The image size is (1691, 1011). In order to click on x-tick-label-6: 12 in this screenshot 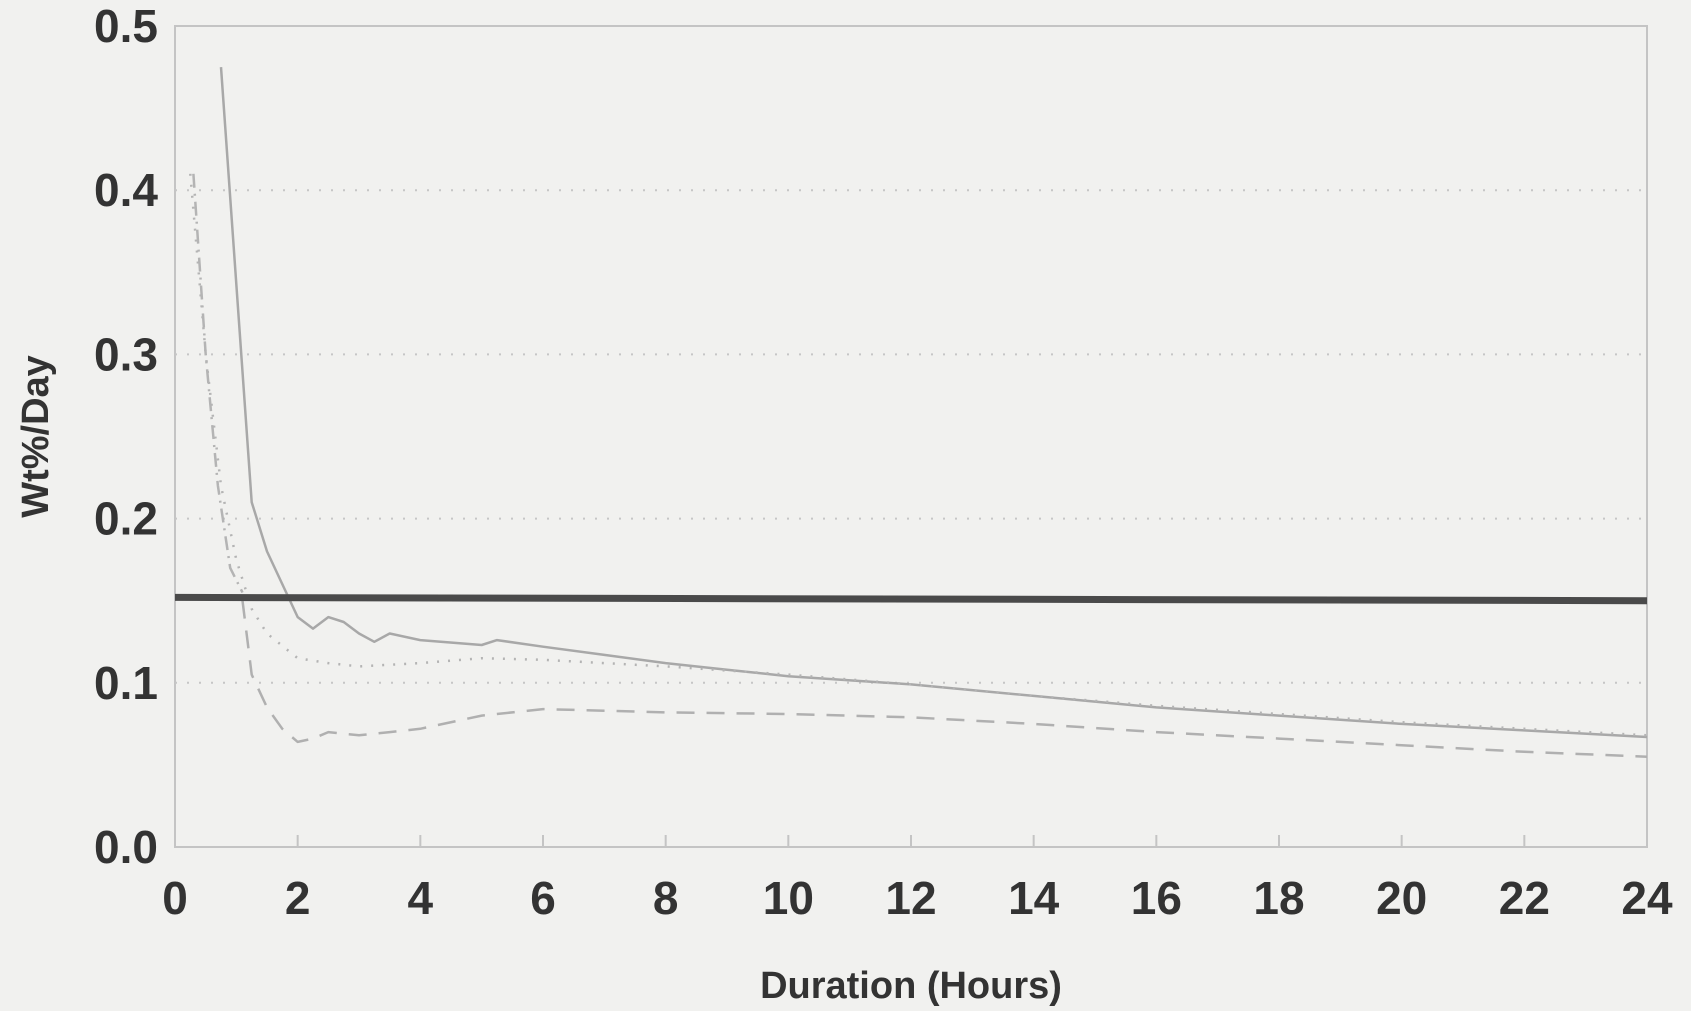, I will do `click(910, 898)`.